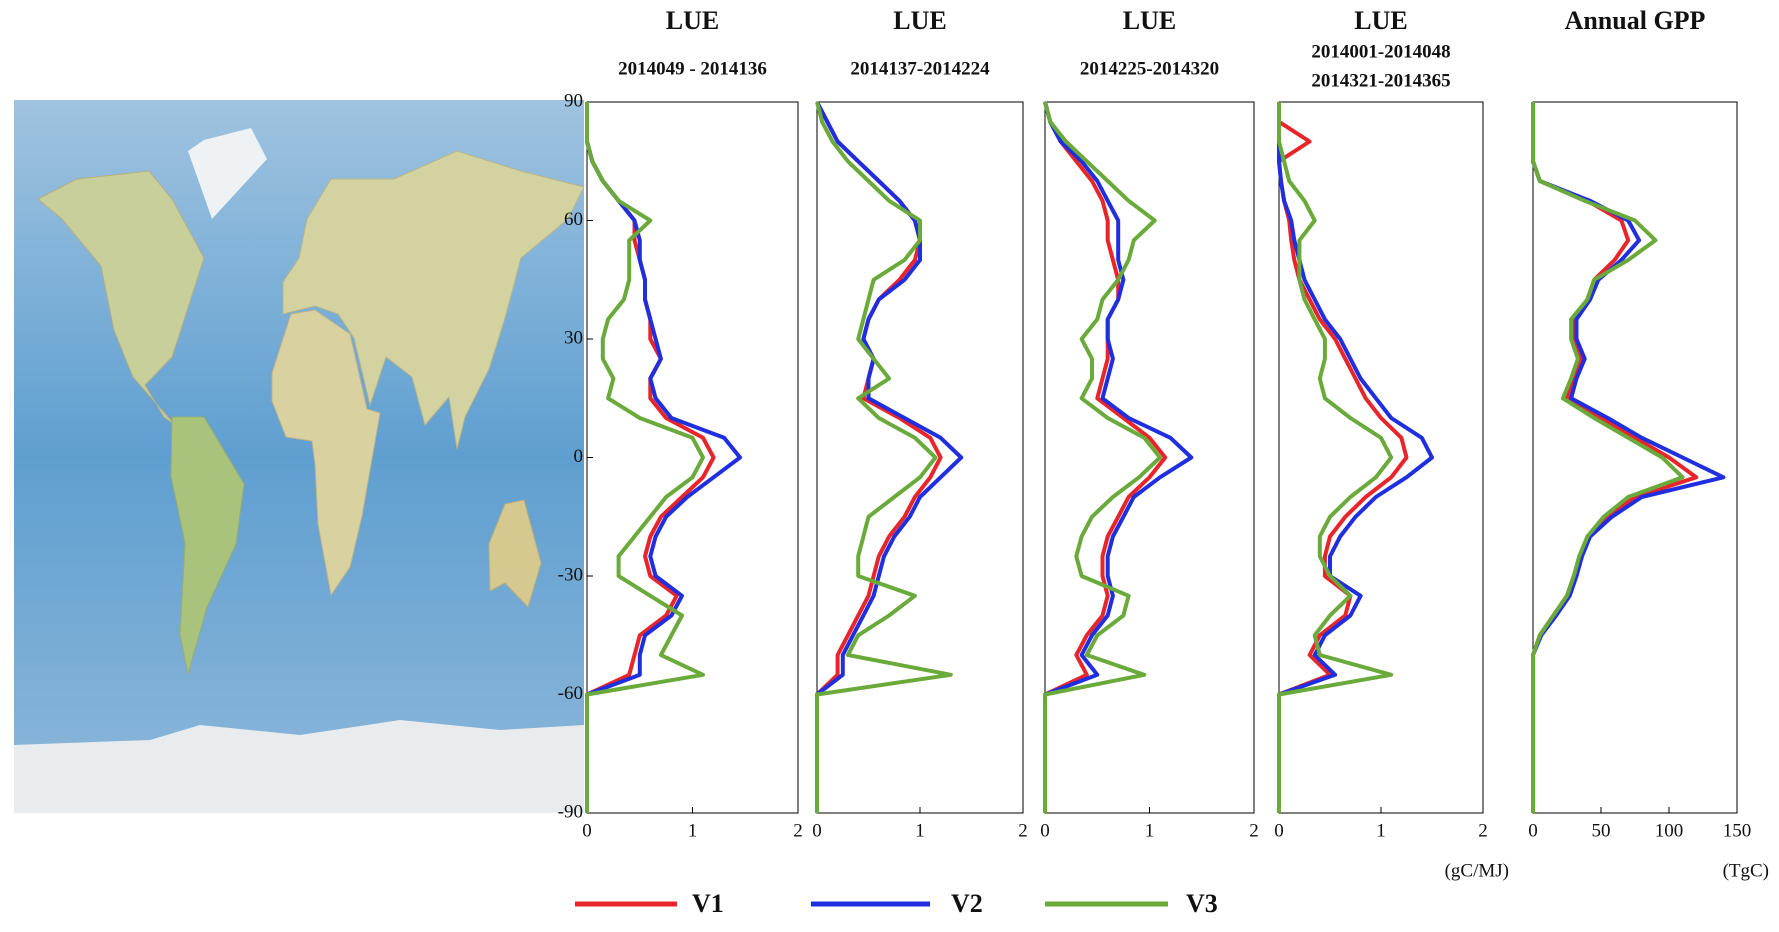  Describe the element at coordinates (515, 553) in the screenshot. I see `australia` at that location.